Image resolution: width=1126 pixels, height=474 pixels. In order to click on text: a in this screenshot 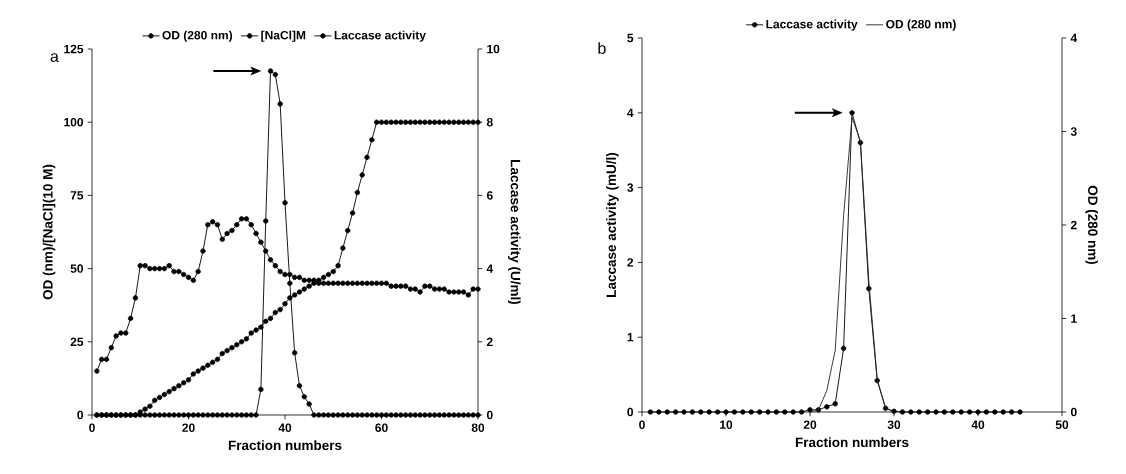, I will do `click(54, 57)`.